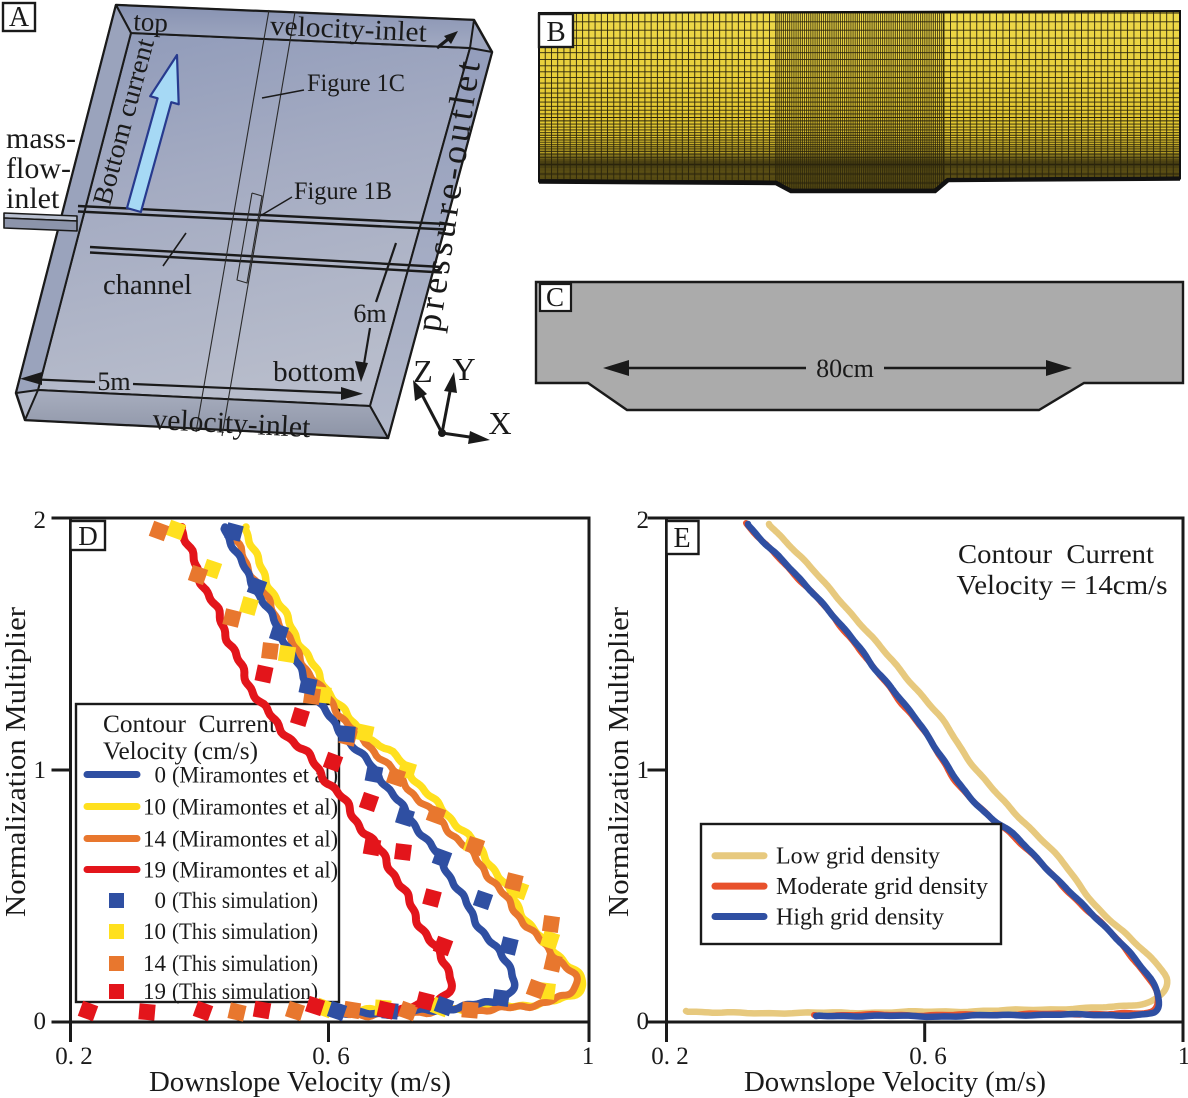 Image resolution: width=1188 pixels, height=1098 pixels. Describe the element at coordinates (882, 887) in the screenshot. I see `svg-text: Moderate grid density` at that location.